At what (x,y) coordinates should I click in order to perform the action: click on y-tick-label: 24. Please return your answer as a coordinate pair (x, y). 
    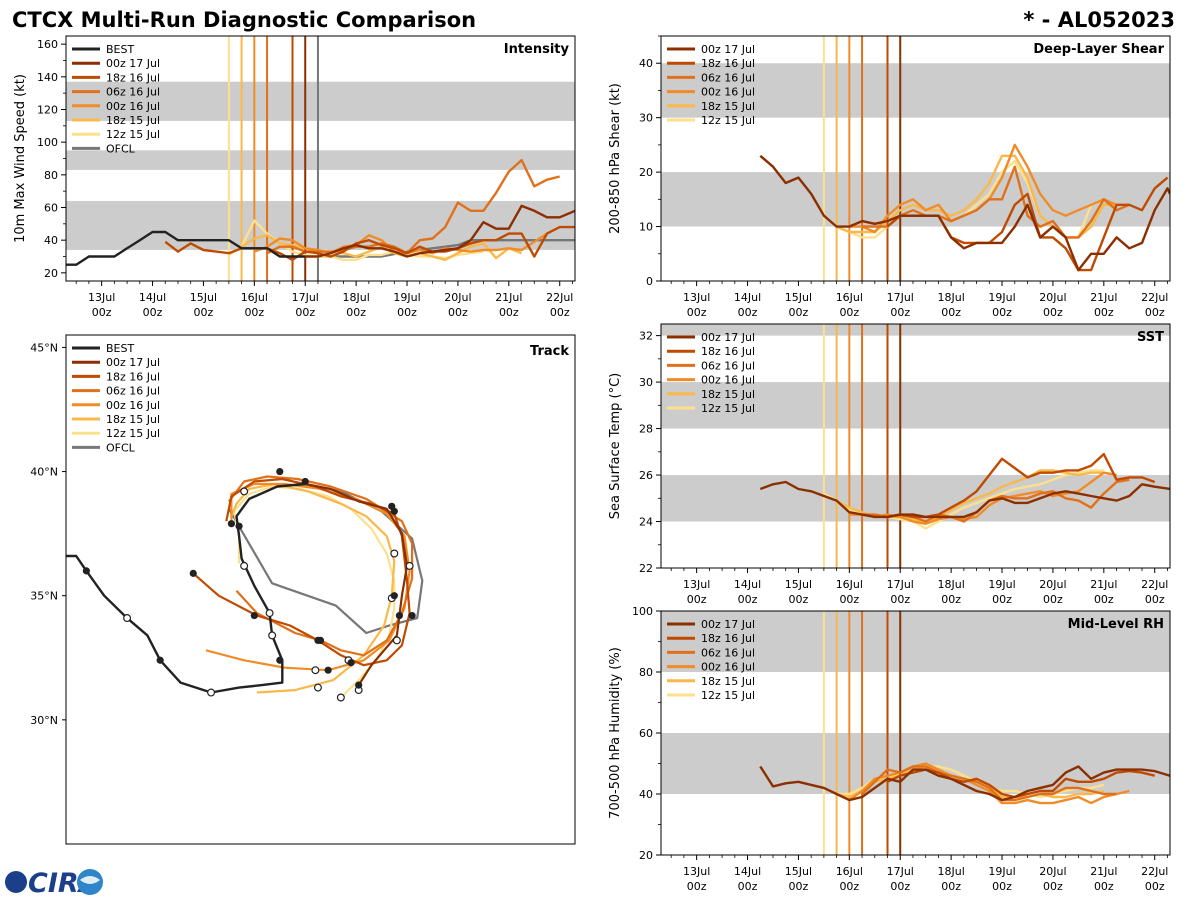
    Looking at the image, I should click on (646, 522).